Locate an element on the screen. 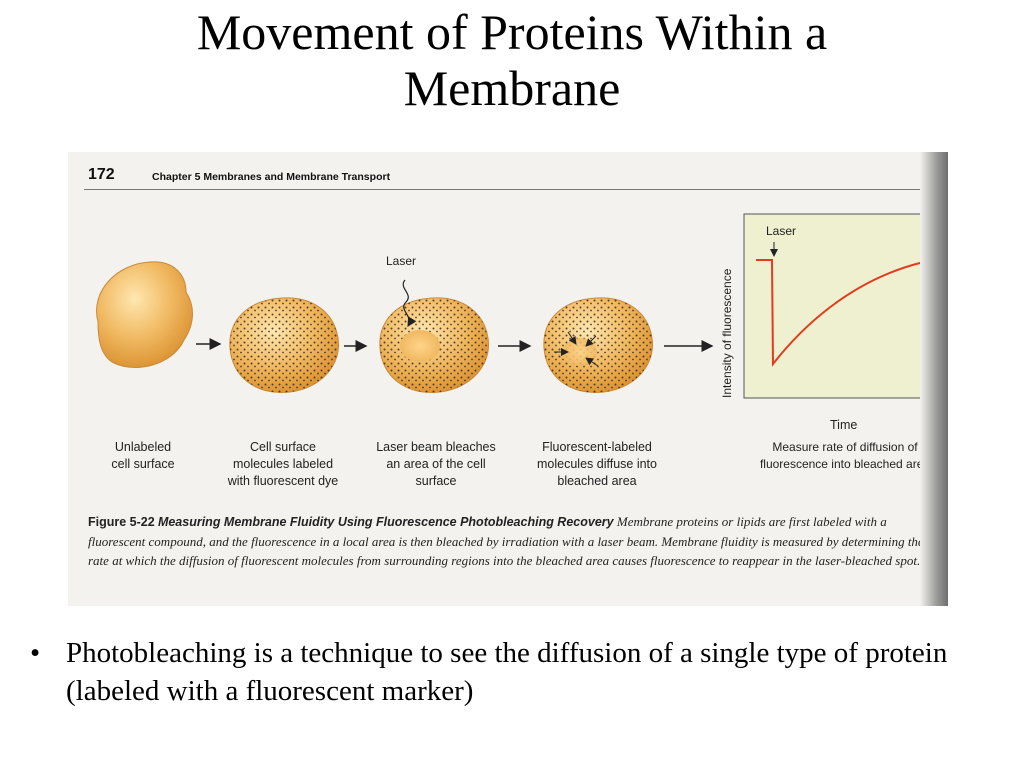  slide-title-line-2: Membrane is located at coordinates (512, 88).